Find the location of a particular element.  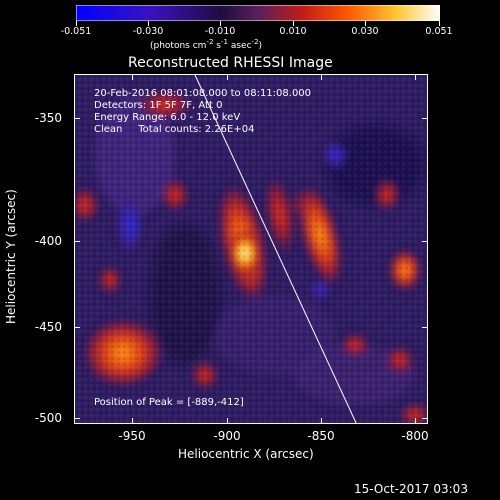

footer-timestamp: 15-Oct-2017 03:03 is located at coordinates (411, 489).